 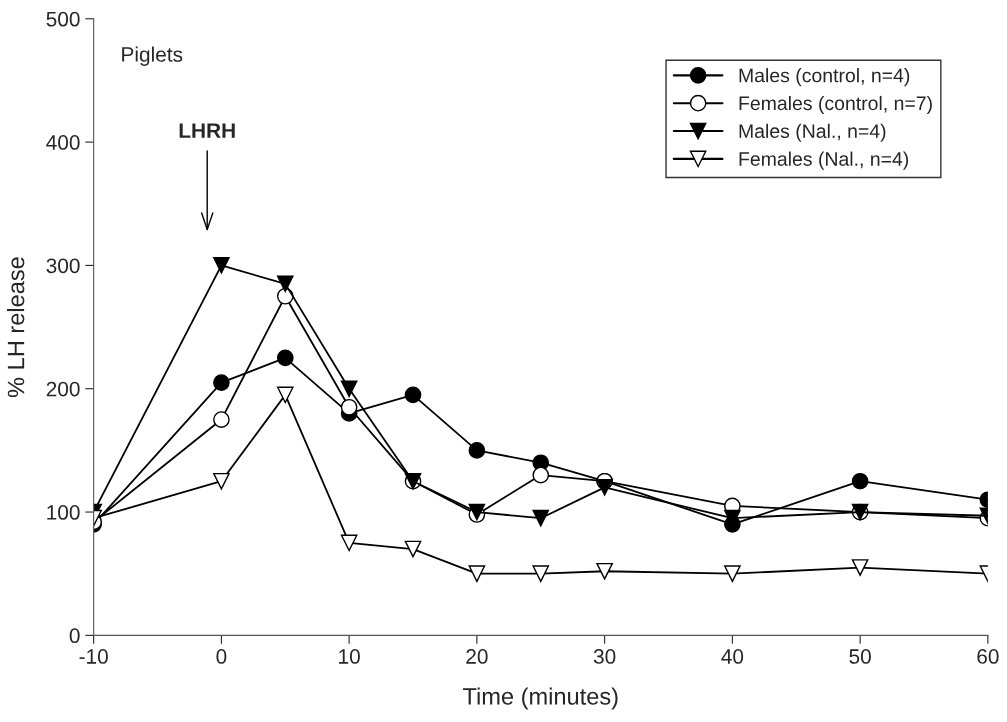 I want to click on x-tick-label: 20, so click(x=477, y=656).